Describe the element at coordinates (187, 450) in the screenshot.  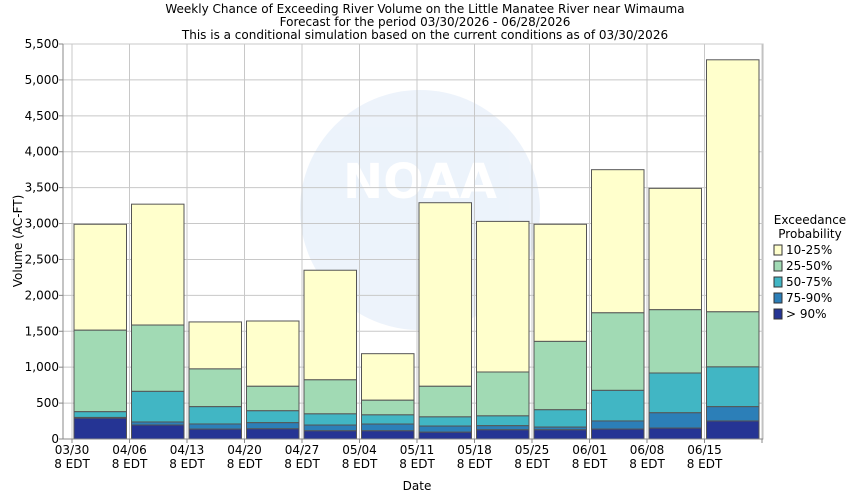
I see `x-tick-label: 04/13` at that location.